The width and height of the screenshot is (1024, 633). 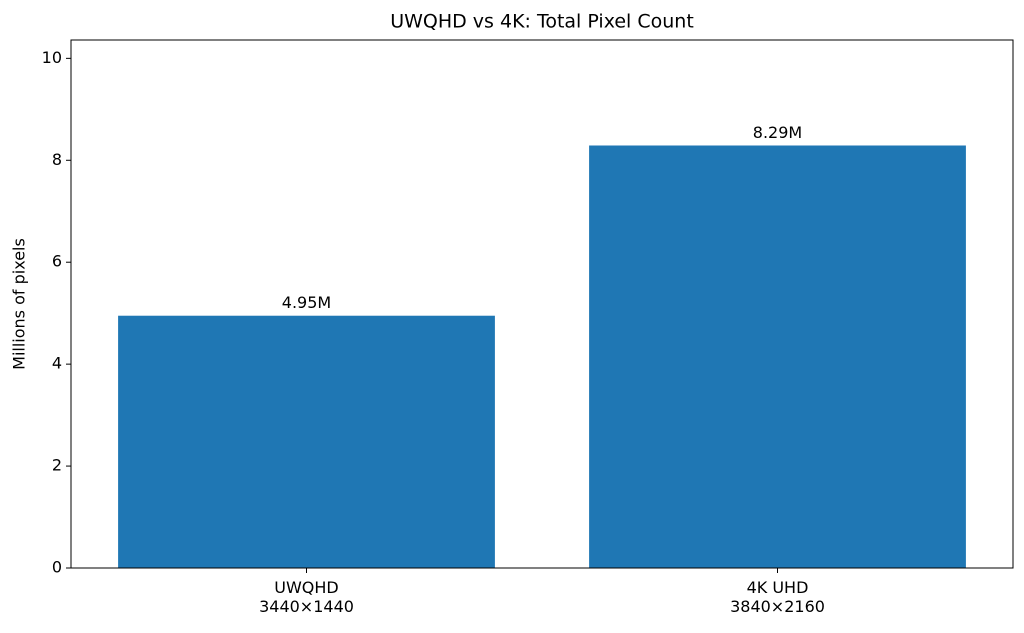 I want to click on y-tick-label: 8, so click(x=57, y=159).